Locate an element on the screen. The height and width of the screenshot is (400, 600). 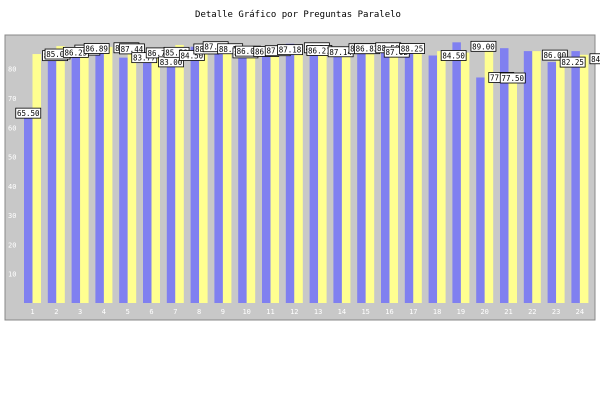
data-label-text: 86.21 is located at coordinates (319, 50).